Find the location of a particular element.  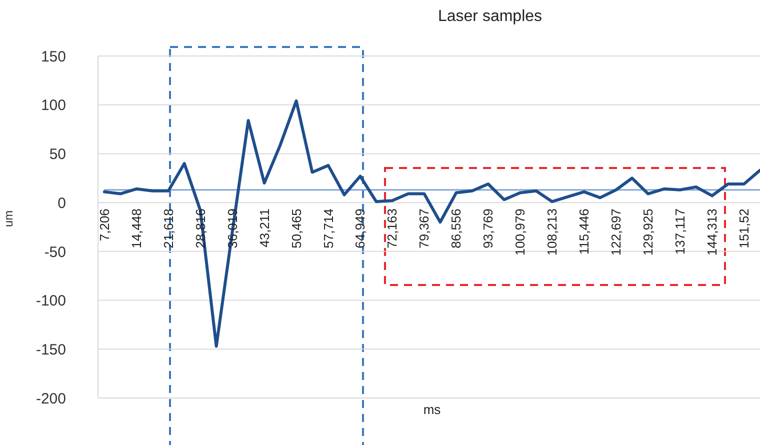

x-tick-label: 122,697 is located at coordinates (616, 232).